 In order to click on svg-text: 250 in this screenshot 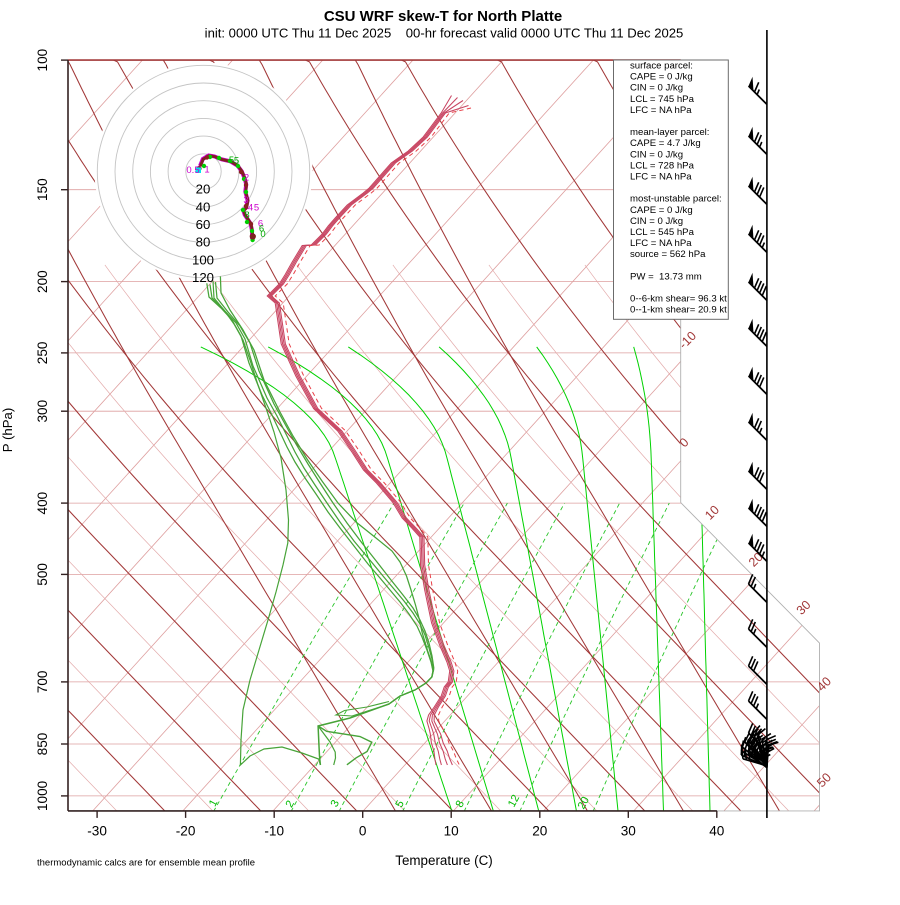, I will do `click(42, 352)`.